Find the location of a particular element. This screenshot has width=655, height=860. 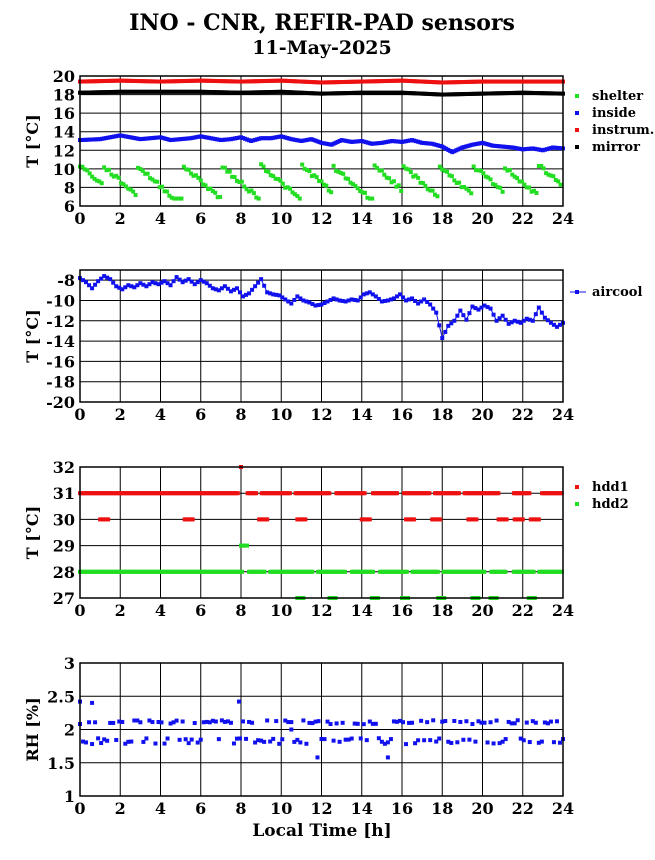

x-tick-label: 10 is located at coordinates (281, 414).